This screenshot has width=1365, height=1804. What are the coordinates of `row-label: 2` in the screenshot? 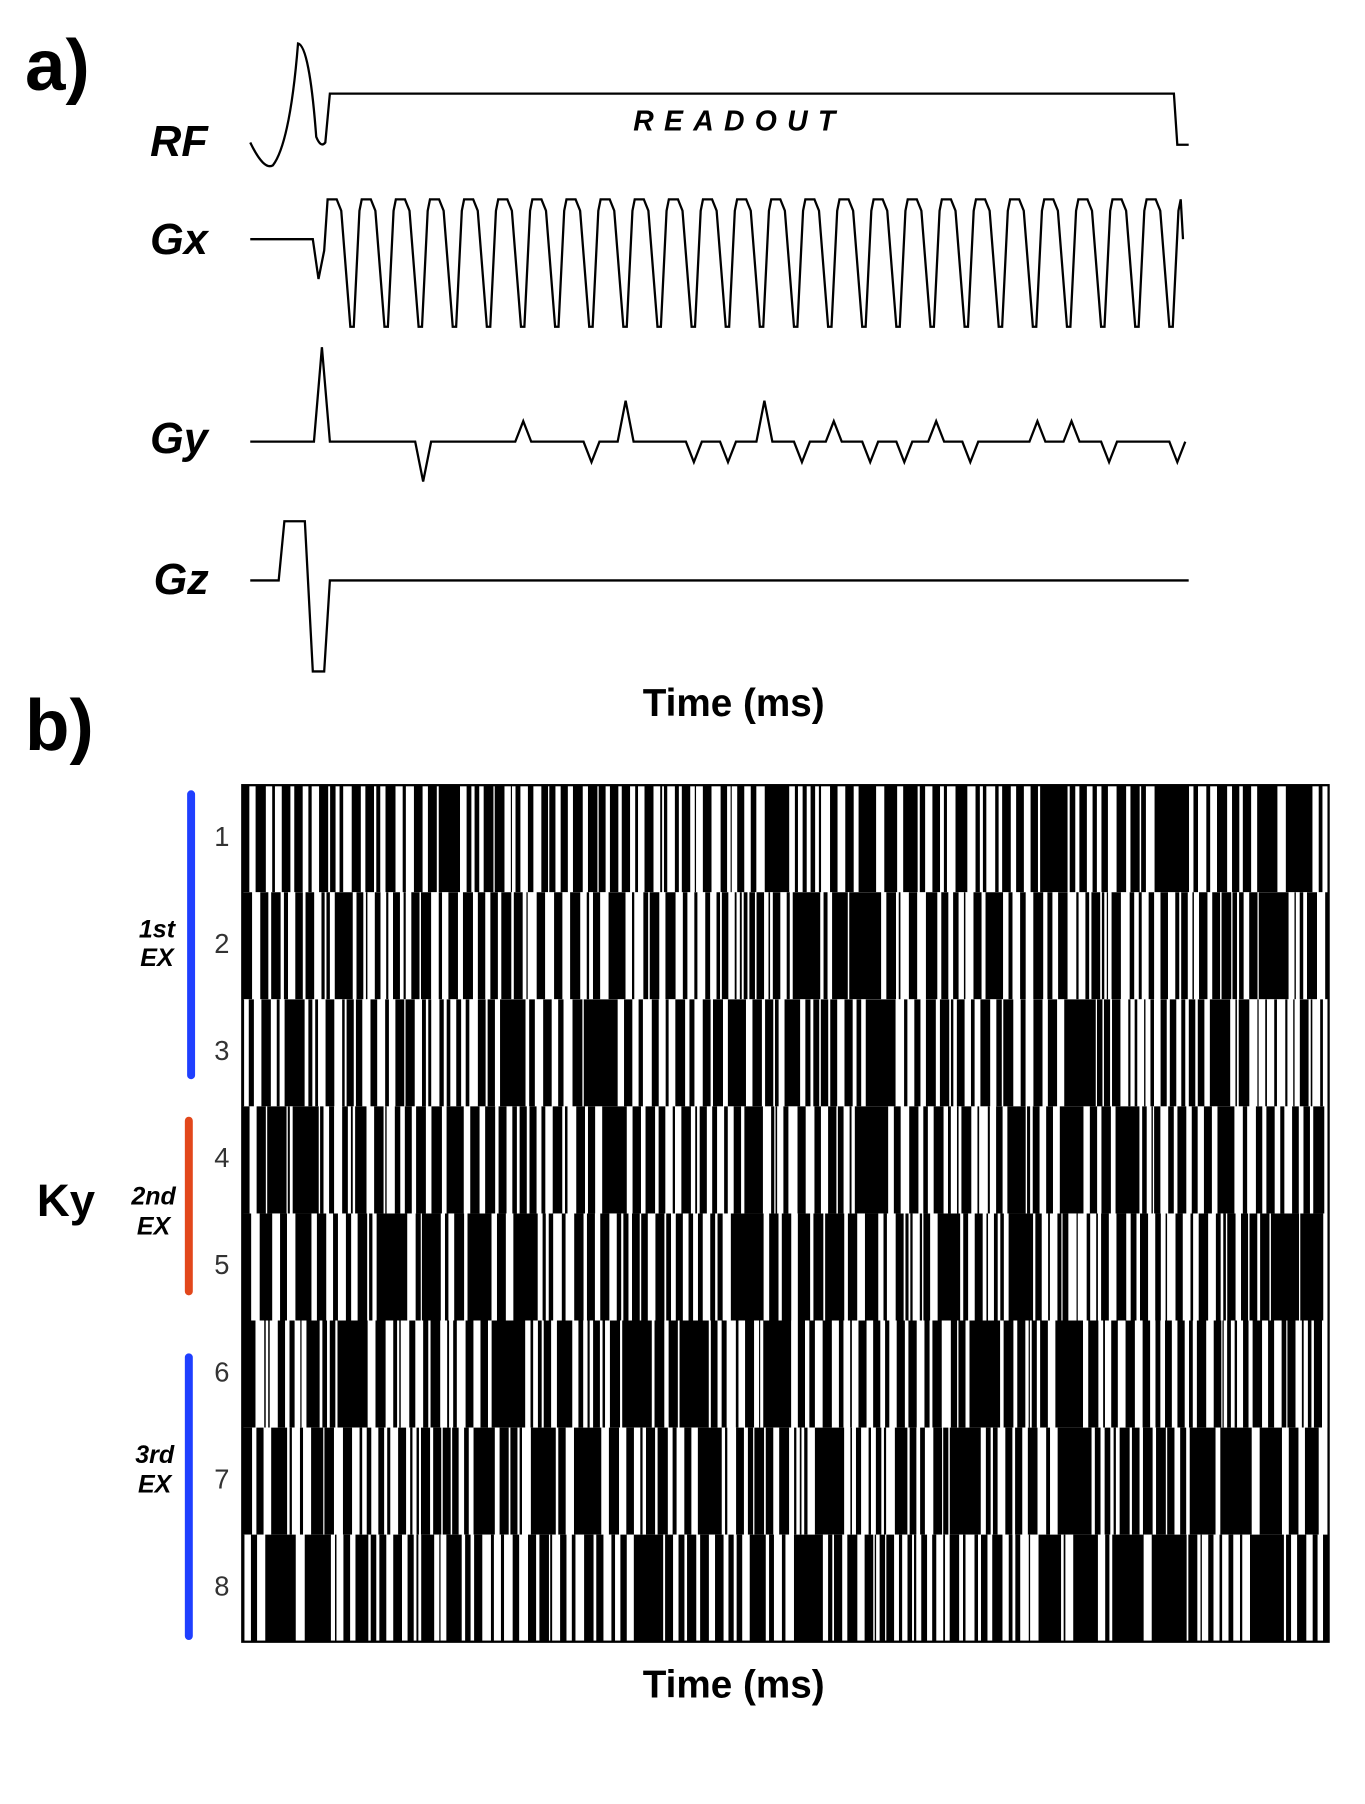 It's located at (221, 943).